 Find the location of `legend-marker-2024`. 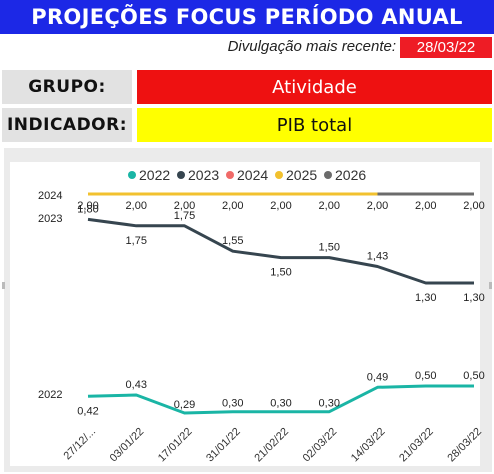

legend-marker-2024 is located at coordinates (230, 175).